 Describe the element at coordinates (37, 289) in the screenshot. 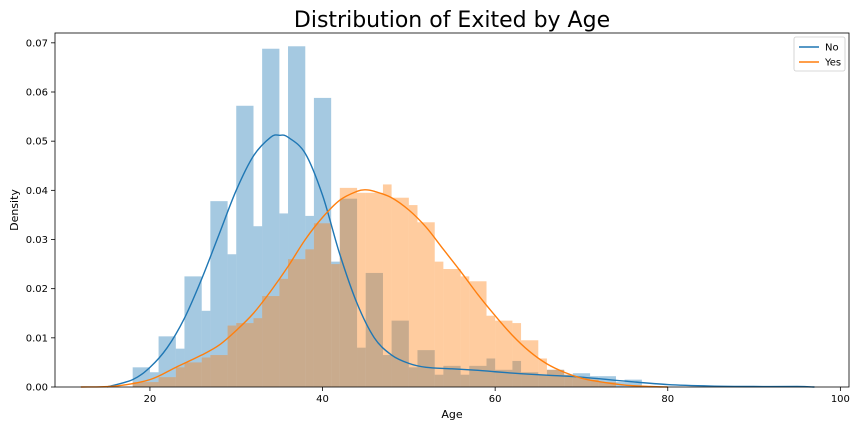

I see `y-tick-label-2: 0.02` at that location.